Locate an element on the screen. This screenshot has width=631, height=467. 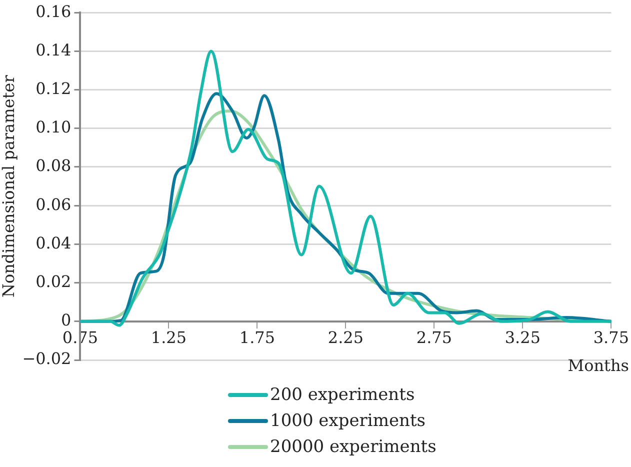
y-tick-label: 0 is located at coordinates (66, 320).